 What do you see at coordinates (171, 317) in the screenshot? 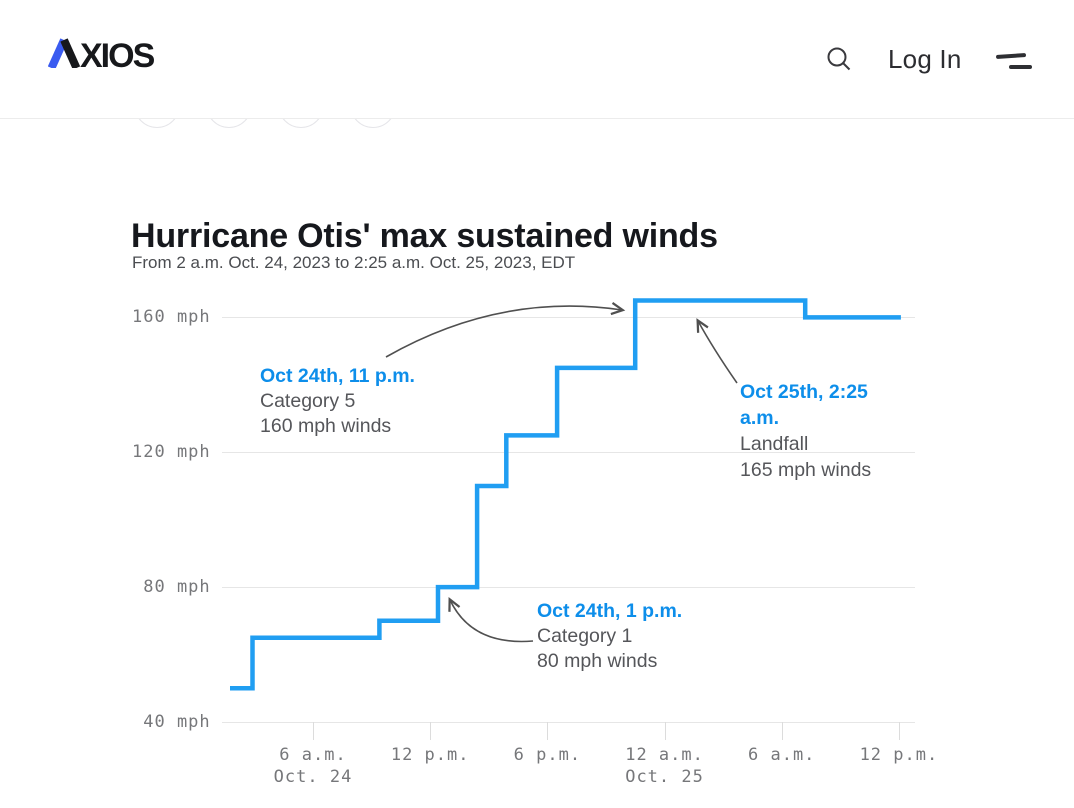
I see `y-axis-label: 160 mph` at bounding box center [171, 317].